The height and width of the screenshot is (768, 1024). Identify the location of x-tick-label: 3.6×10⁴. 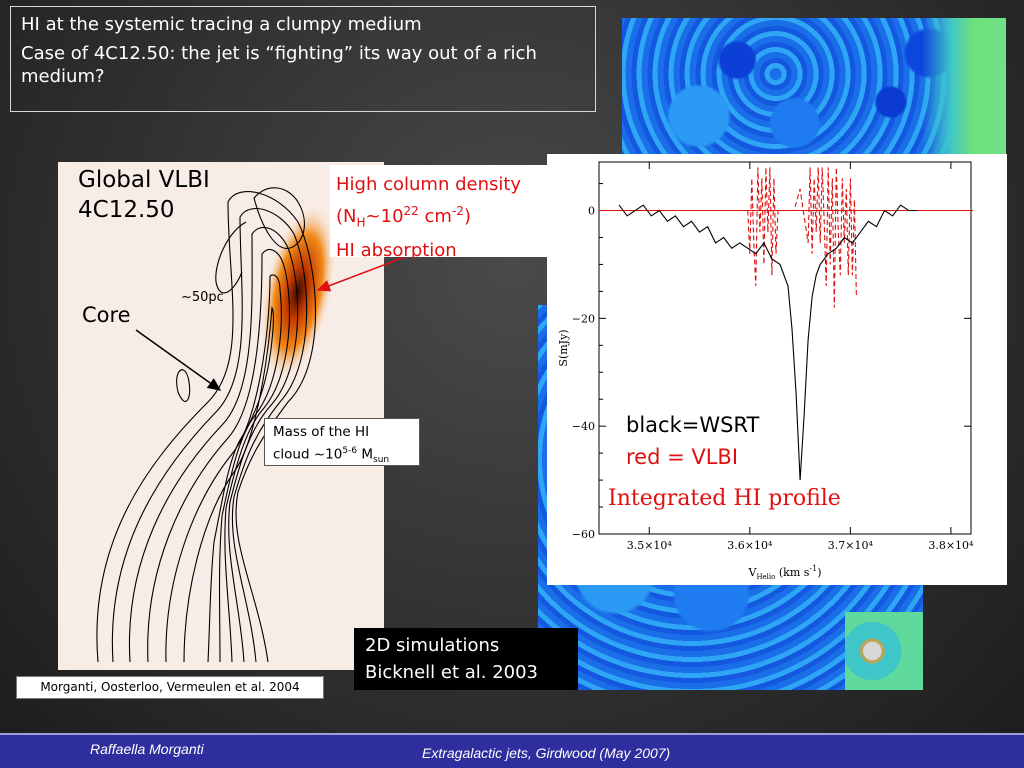
(750, 545).